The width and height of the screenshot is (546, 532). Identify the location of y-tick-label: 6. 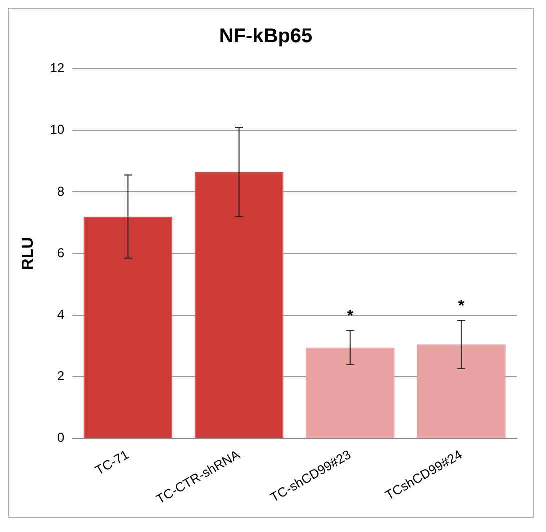
(61, 252).